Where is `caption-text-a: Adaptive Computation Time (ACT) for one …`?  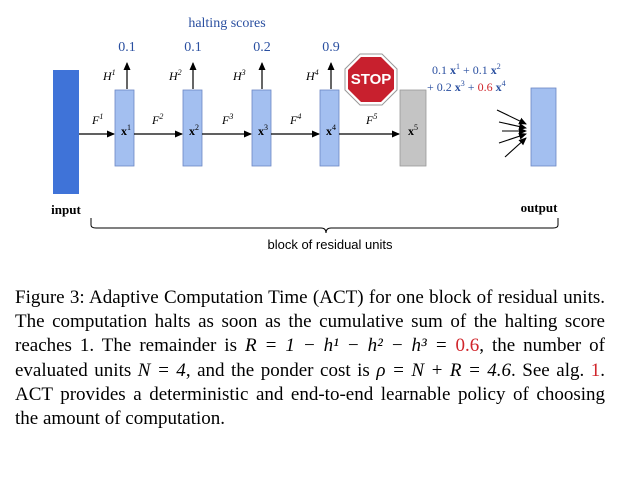 caption-text-a: Adaptive Computation Time (ACT) for one … is located at coordinates (310, 322).